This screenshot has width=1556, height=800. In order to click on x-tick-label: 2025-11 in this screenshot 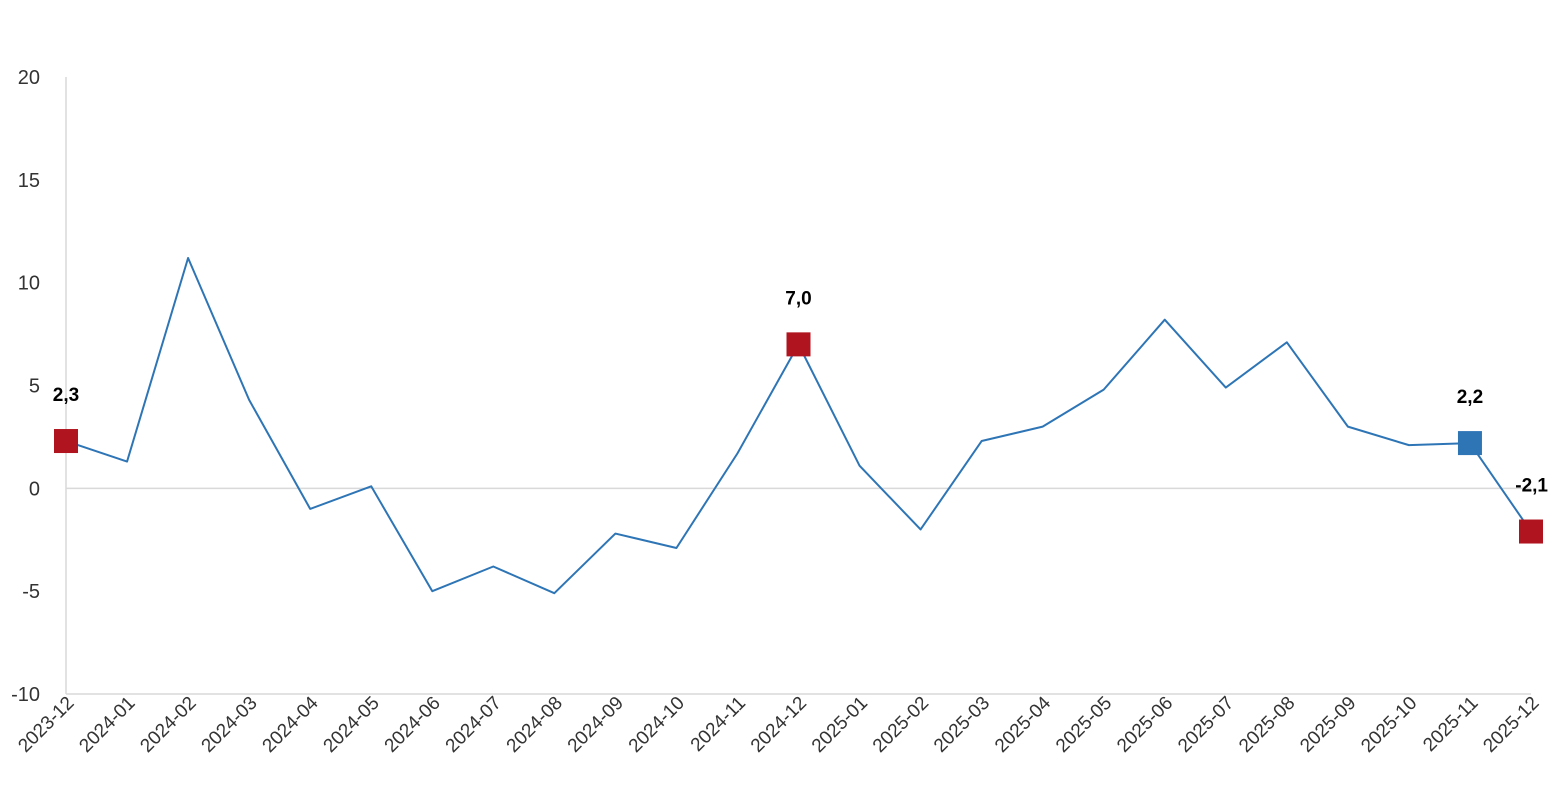, I will do `click(1450, 724)`.